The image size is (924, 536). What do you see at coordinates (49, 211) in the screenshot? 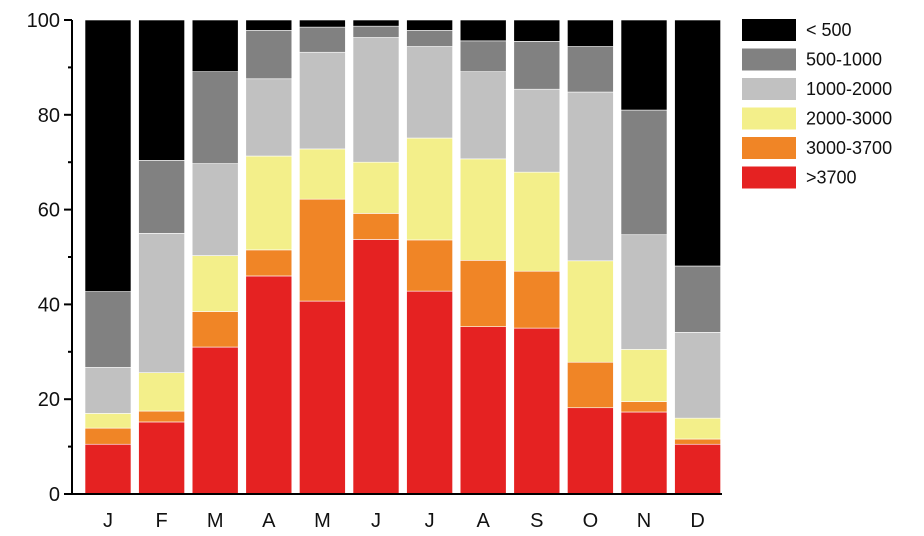
I see `y-tick-label: 60` at bounding box center [49, 211].